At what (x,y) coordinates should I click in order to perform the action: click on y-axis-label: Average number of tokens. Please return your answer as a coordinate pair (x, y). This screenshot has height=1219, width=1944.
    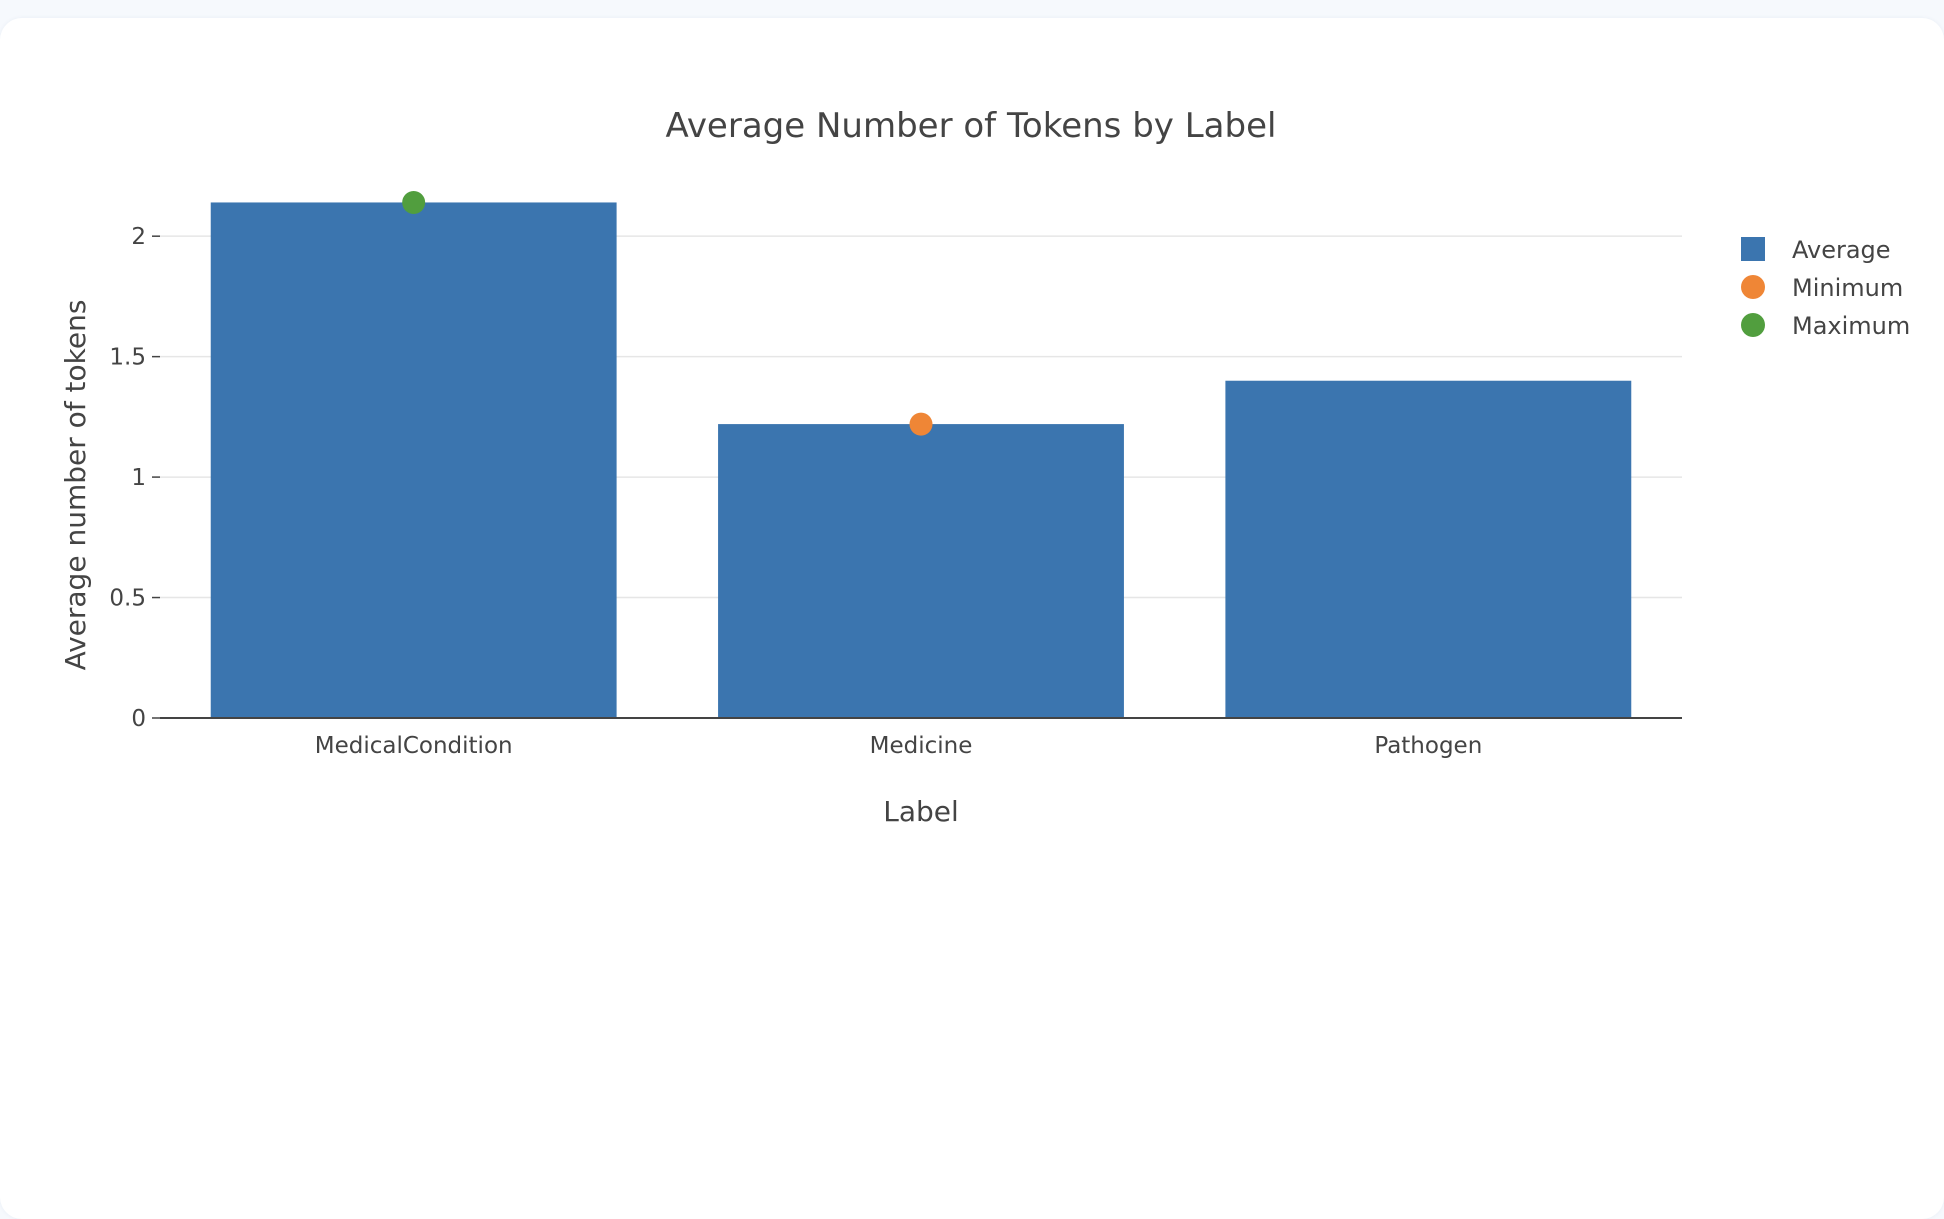
    Looking at the image, I should click on (75, 485).